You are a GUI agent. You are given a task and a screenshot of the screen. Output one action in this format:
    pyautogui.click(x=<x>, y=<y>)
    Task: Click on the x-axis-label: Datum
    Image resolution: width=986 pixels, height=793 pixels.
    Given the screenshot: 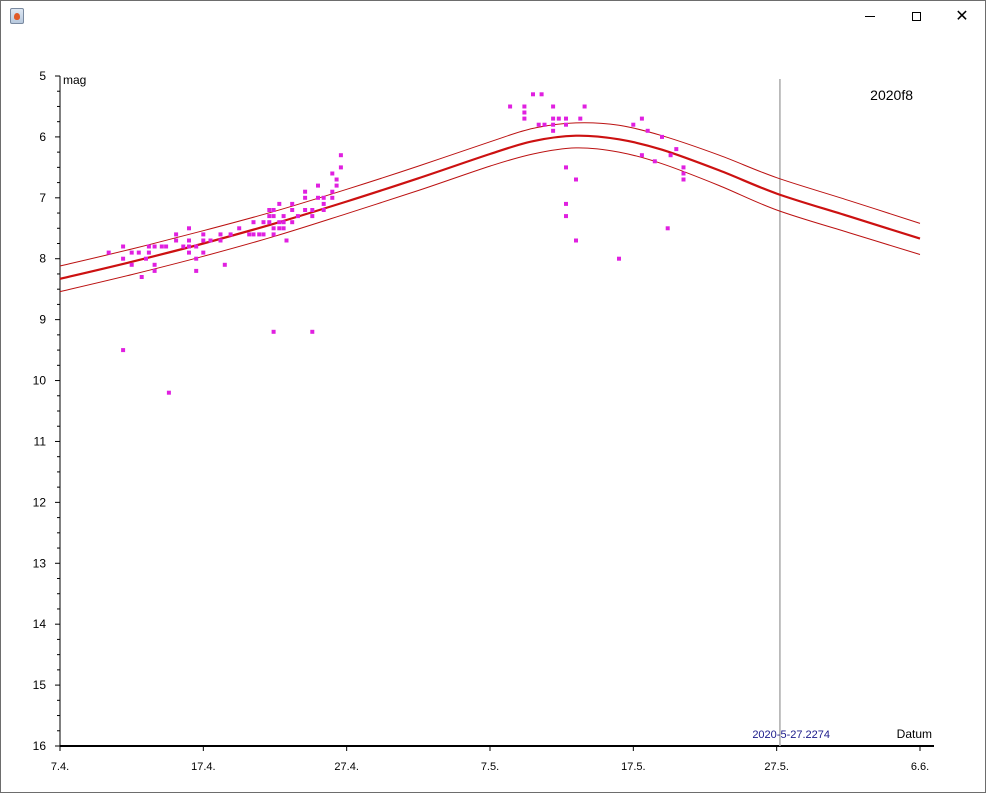 What is the action you would take?
    pyautogui.click(x=914, y=734)
    